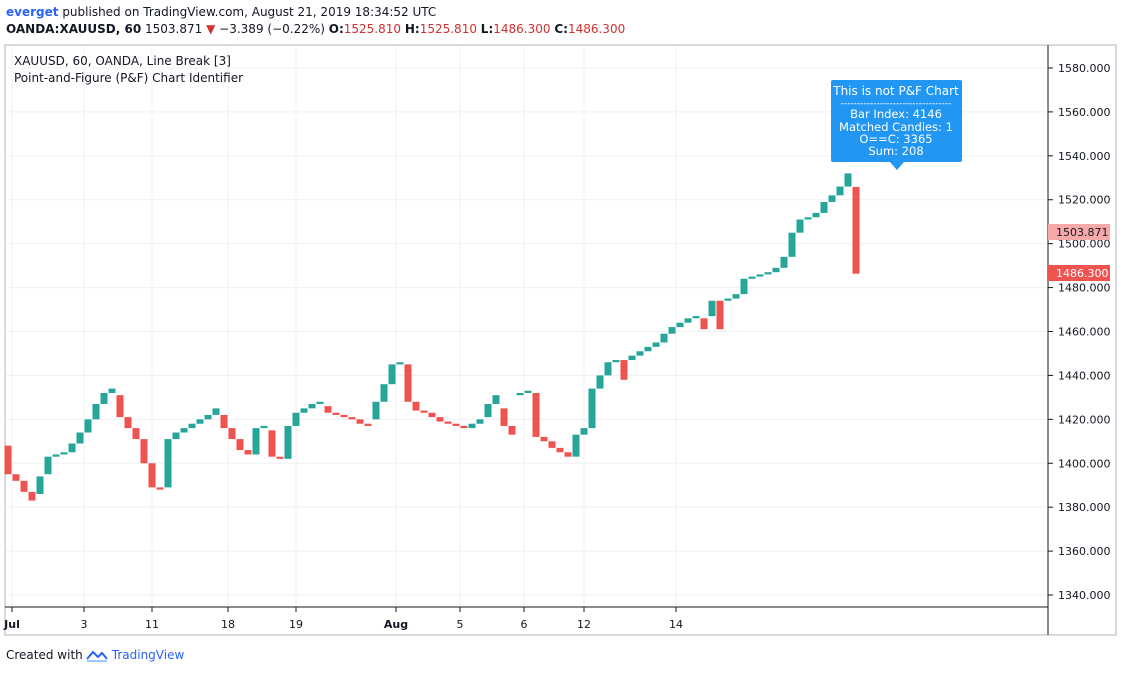  What do you see at coordinates (1079, 252) in the screenshot?
I see `price-tags: 1503.871 1486.300` at bounding box center [1079, 252].